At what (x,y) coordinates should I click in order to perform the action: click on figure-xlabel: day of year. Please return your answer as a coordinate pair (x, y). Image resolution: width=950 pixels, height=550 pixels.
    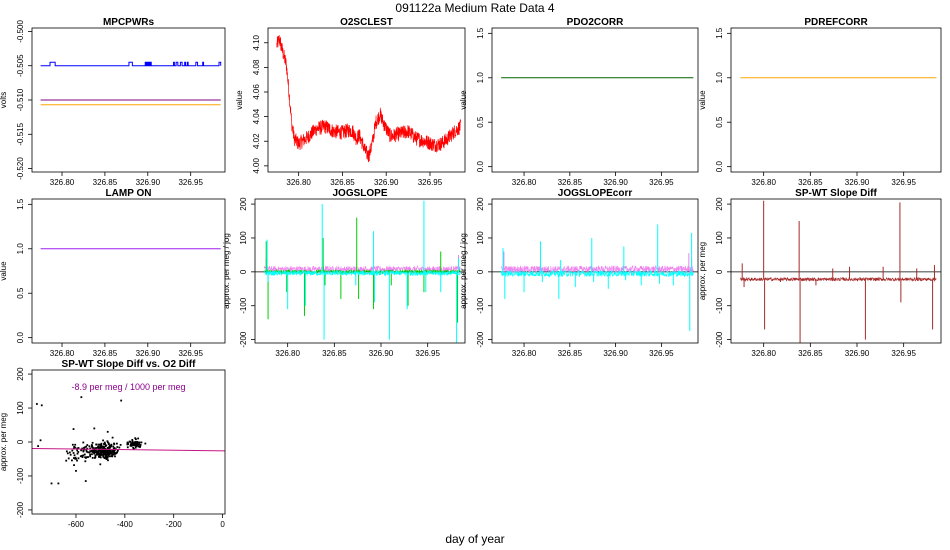
    Looking at the image, I should click on (474, 539).